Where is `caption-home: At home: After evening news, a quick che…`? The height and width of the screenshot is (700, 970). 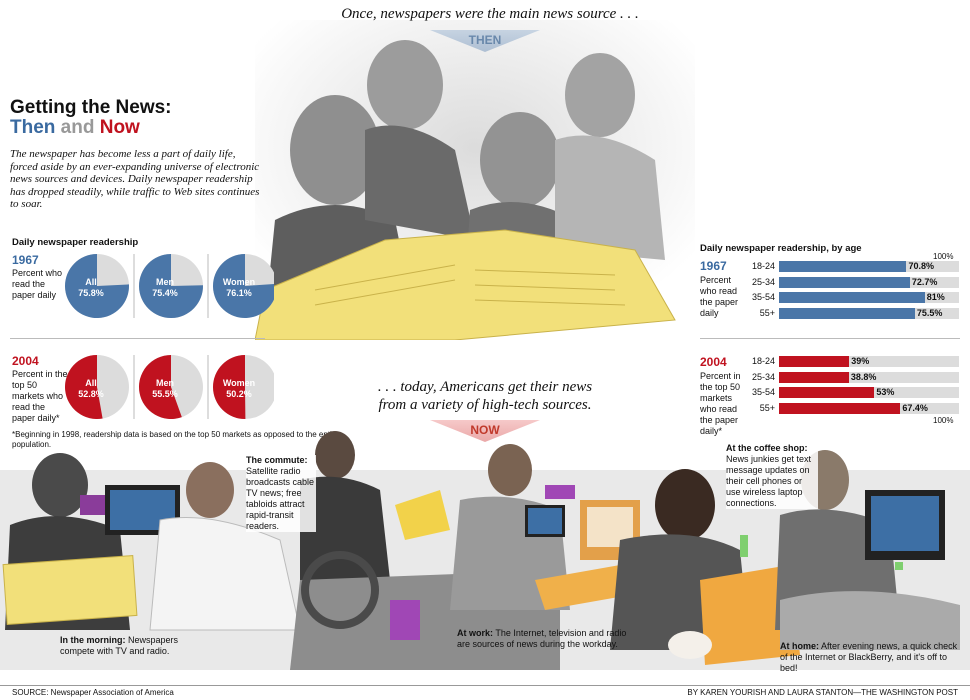 caption-home: At home: After evening news, a quick che… is located at coordinates (872, 657).